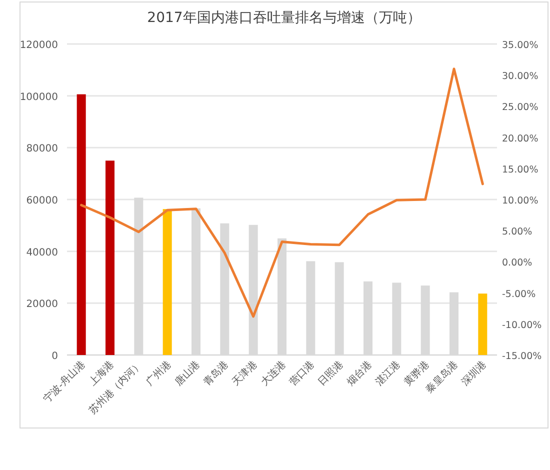 This screenshot has width=550, height=470. What do you see at coordinates (388, 373) in the screenshot?
I see `x-tick-label: 湛江港` at bounding box center [388, 373].